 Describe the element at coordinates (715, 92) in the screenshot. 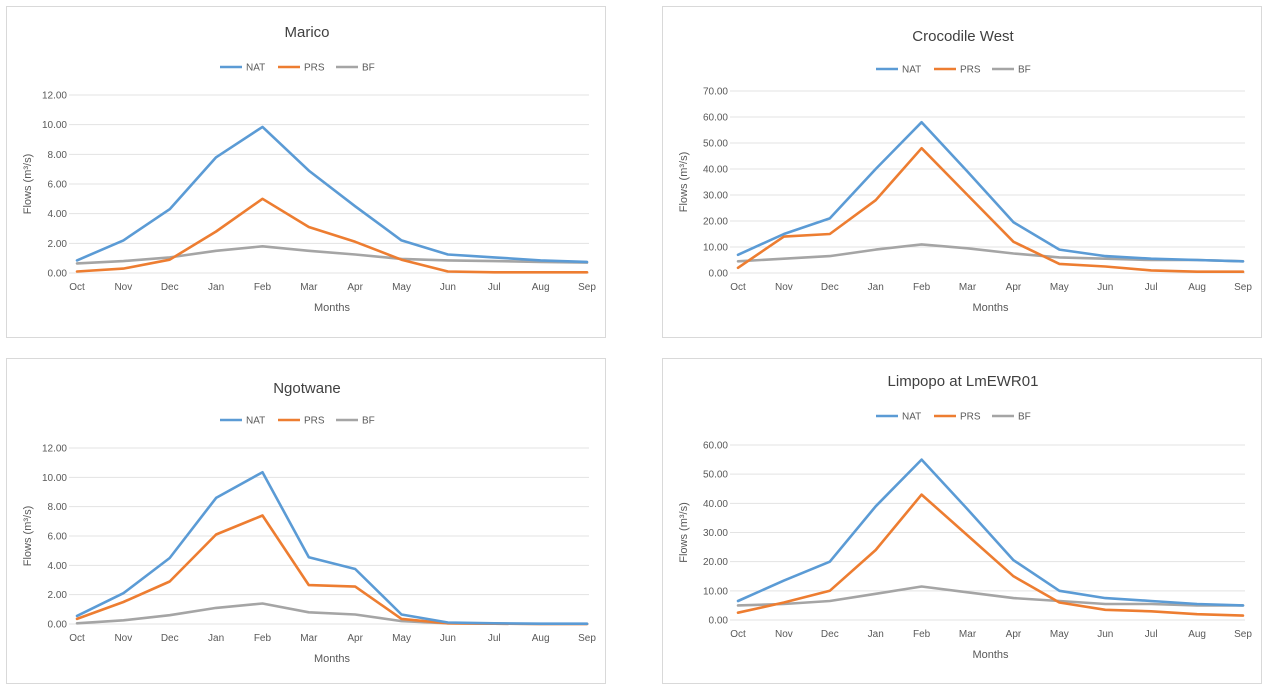

I see `y-tick-label: 70.00` at that location.